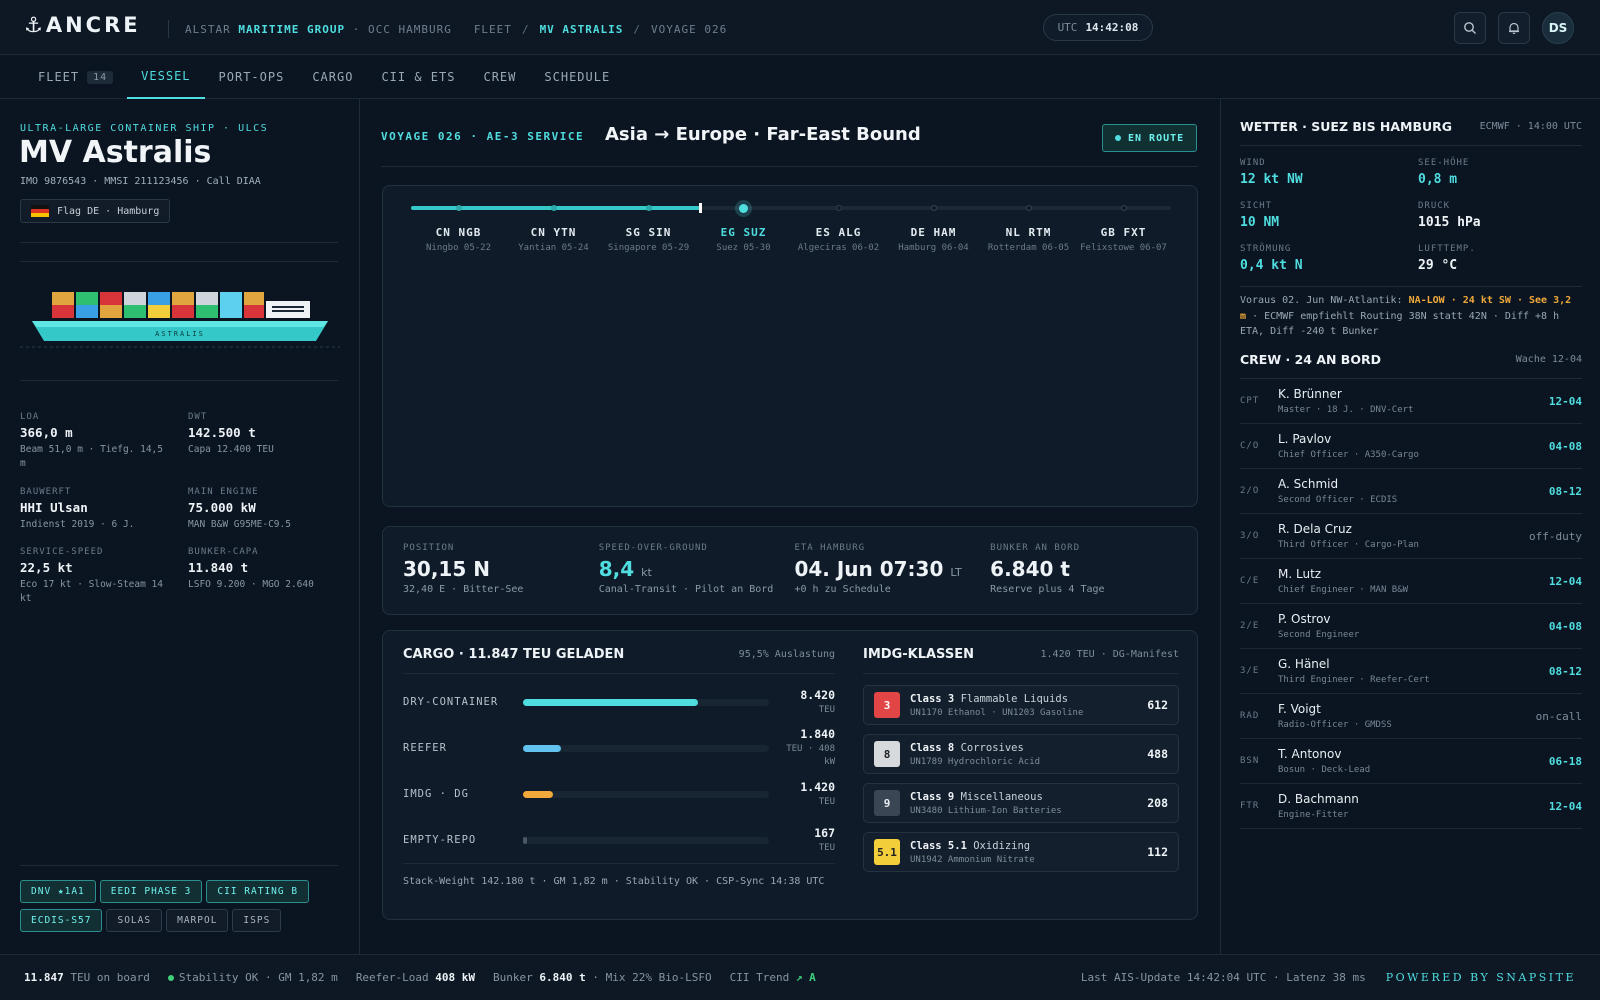 This screenshot has height=1000, width=1600. Describe the element at coordinates (54, 507) in the screenshot. I see `spec-value: HHI Ulsan` at that location.